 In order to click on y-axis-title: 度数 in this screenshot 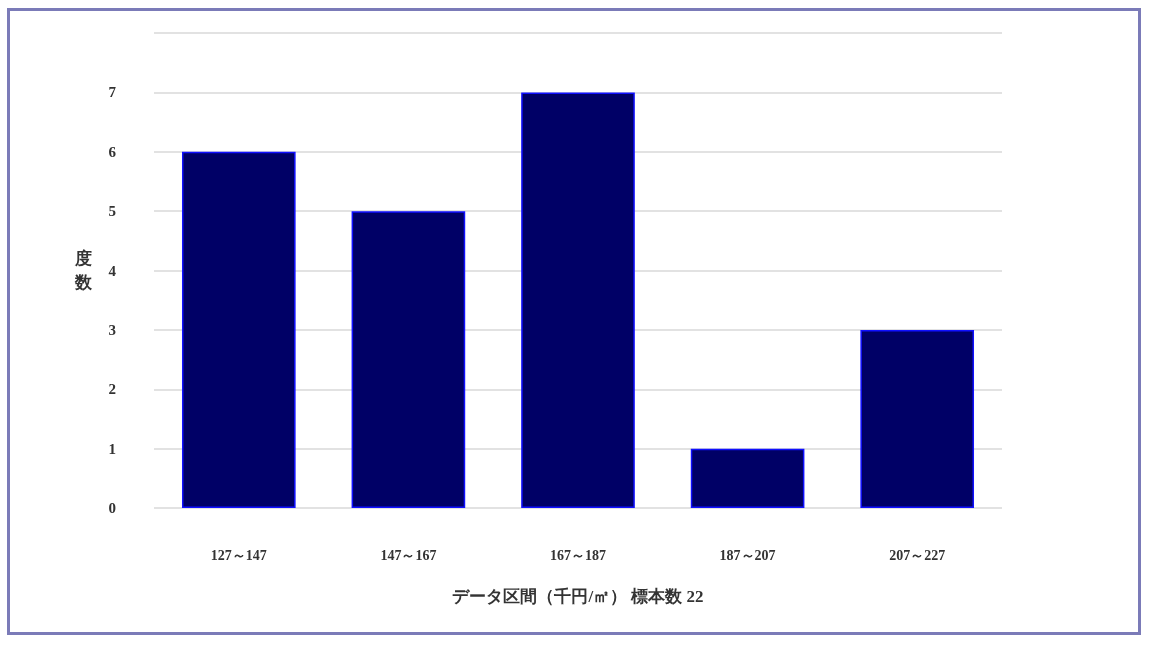, I will do `click(83, 270)`.